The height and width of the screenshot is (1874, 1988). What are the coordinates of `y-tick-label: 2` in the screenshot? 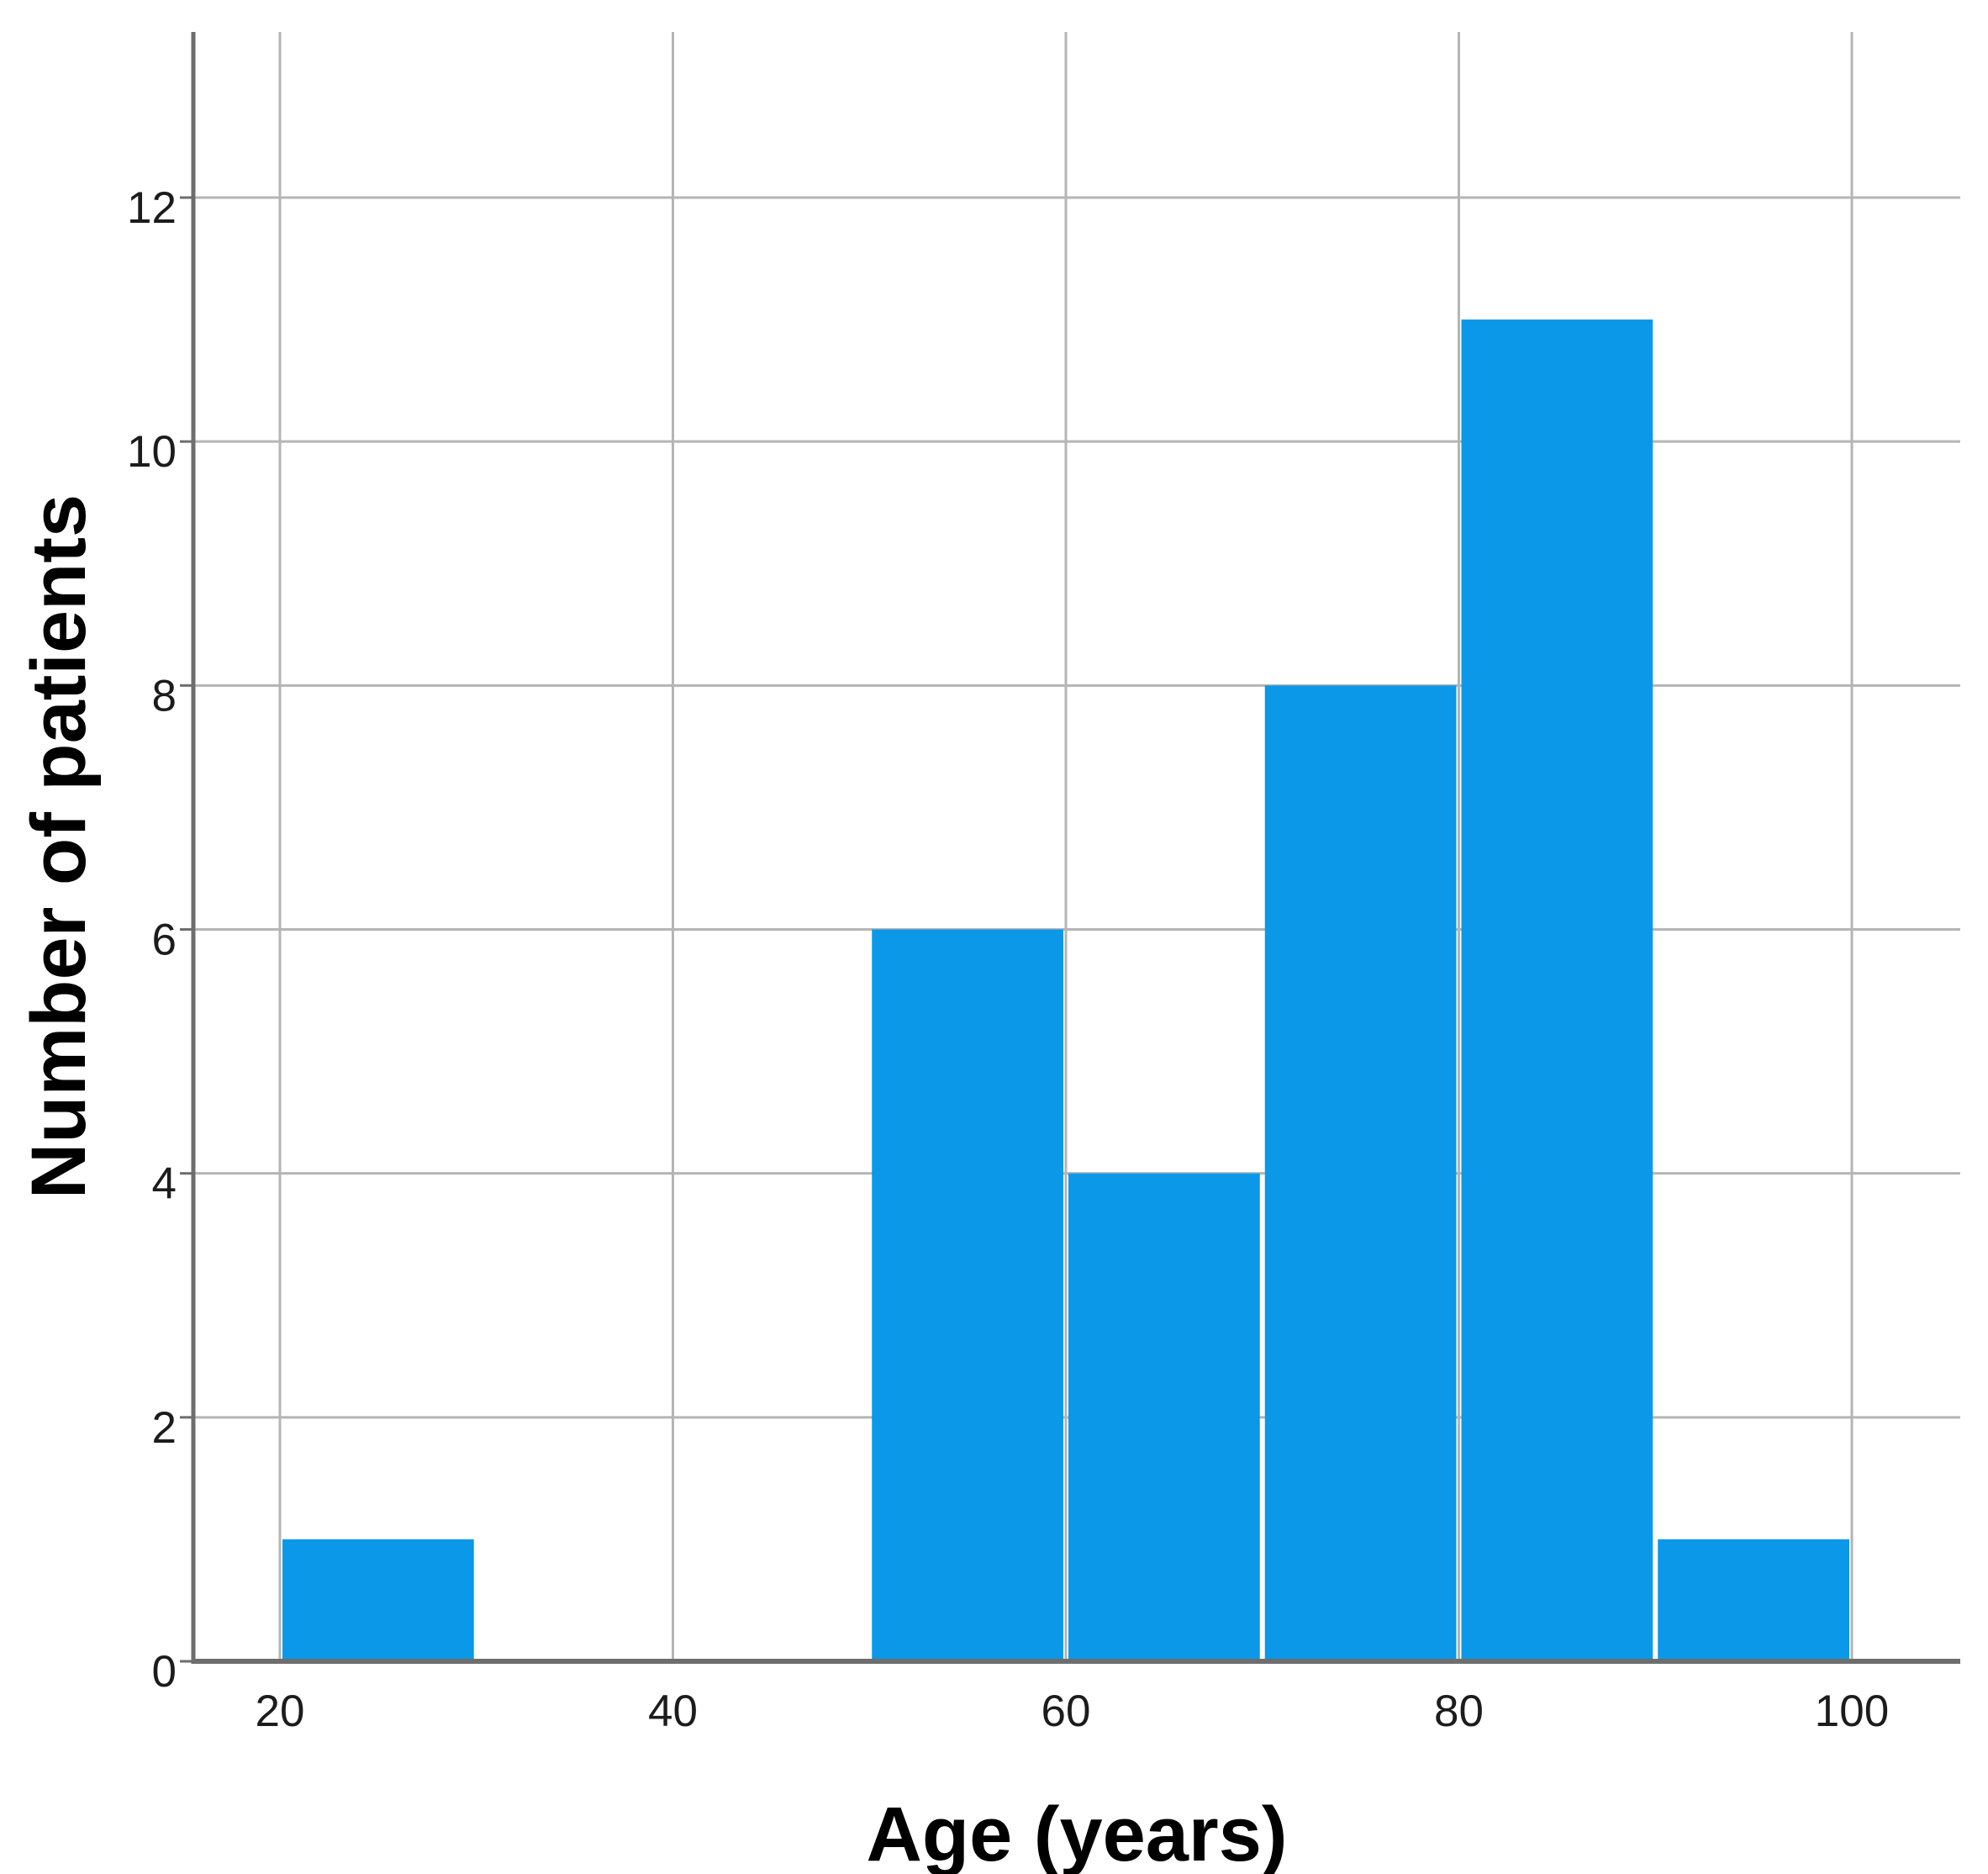 It's located at (164, 1428).